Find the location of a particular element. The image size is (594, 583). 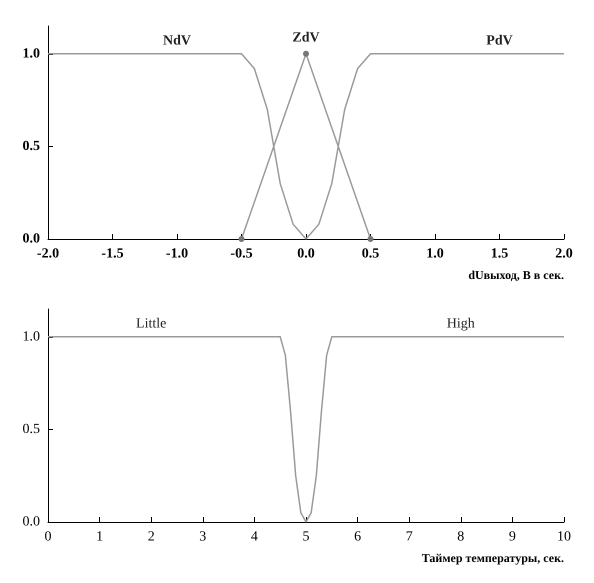

x-tick-label: 1.0 is located at coordinates (435, 254).